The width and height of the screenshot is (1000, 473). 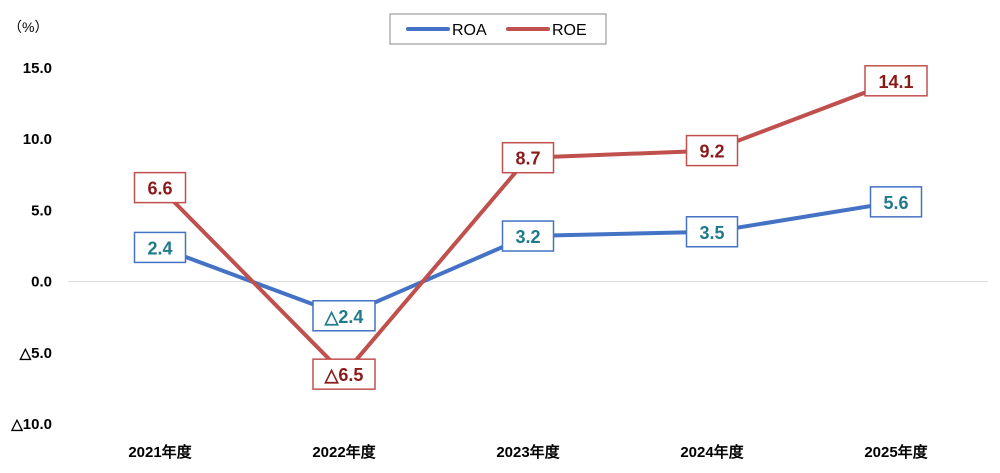 I want to click on data-label-roe: 9.2, so click(x=712, y=150).